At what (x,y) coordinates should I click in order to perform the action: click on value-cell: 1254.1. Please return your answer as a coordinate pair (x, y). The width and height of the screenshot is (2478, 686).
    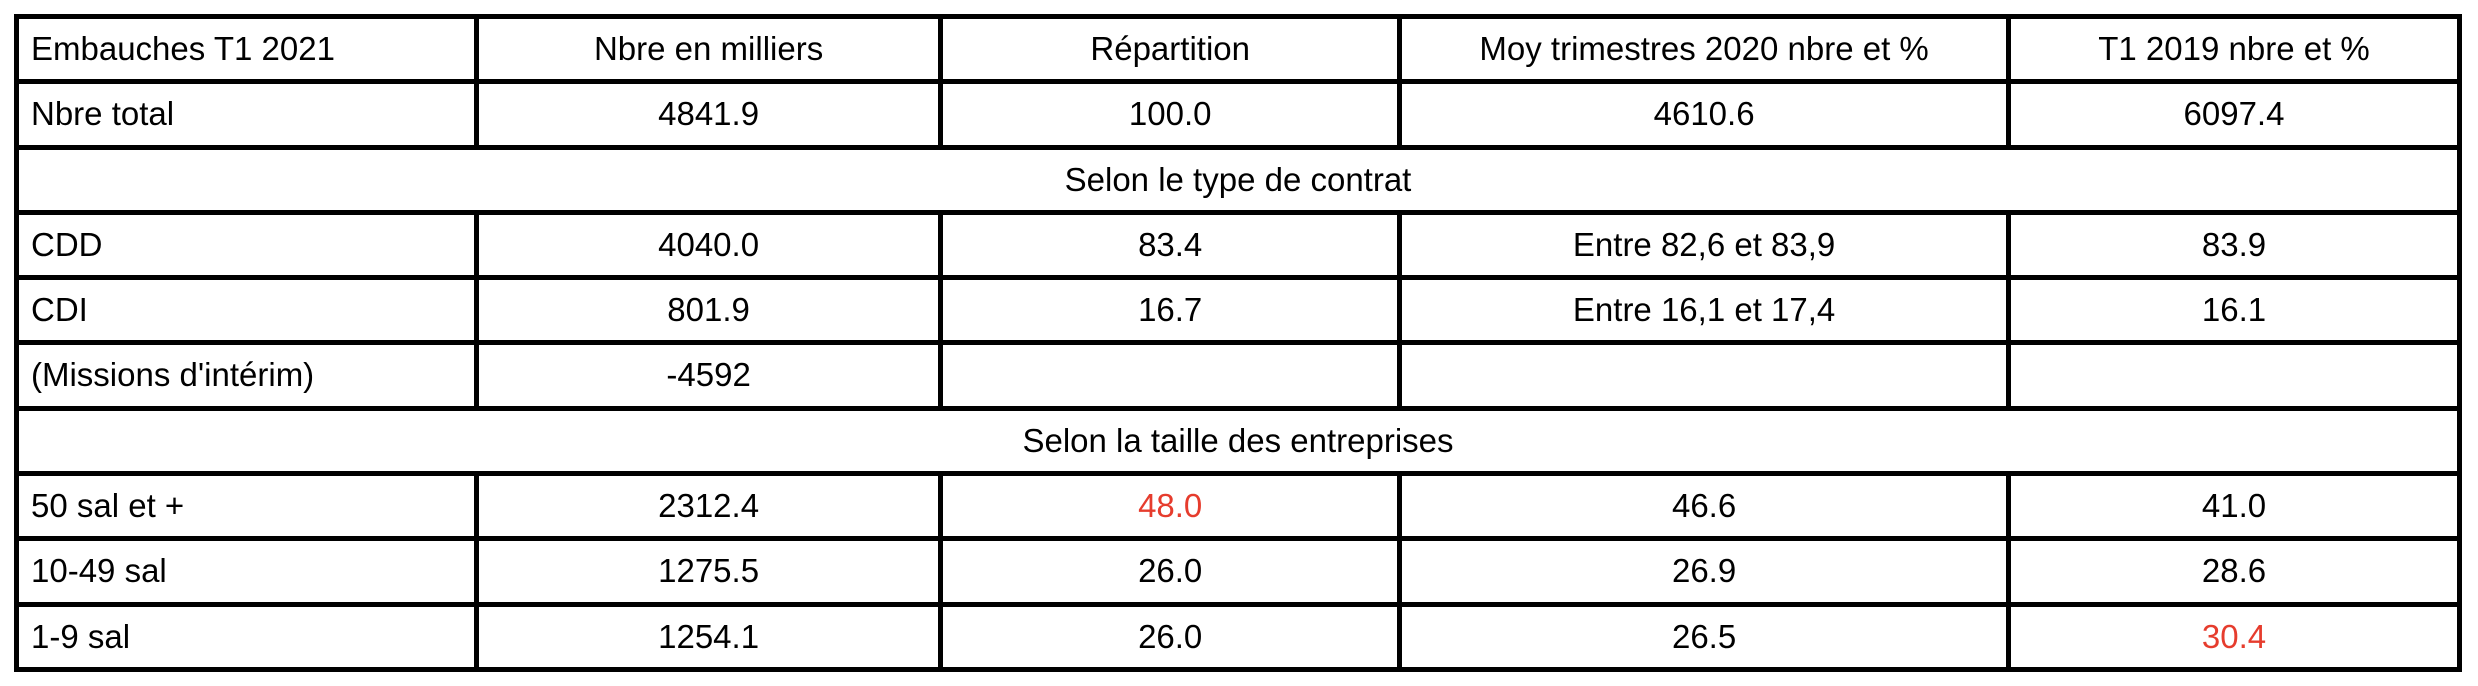
    Looking at the image, I should click on (709, 637).